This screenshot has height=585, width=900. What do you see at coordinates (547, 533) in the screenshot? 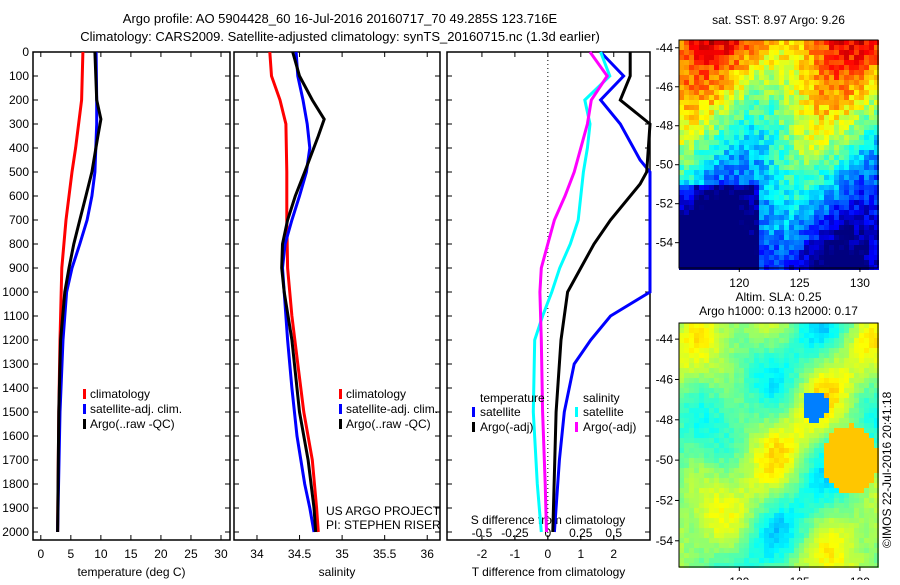
I see `x2-tick-label: 0` at bounding box center [547, 533].